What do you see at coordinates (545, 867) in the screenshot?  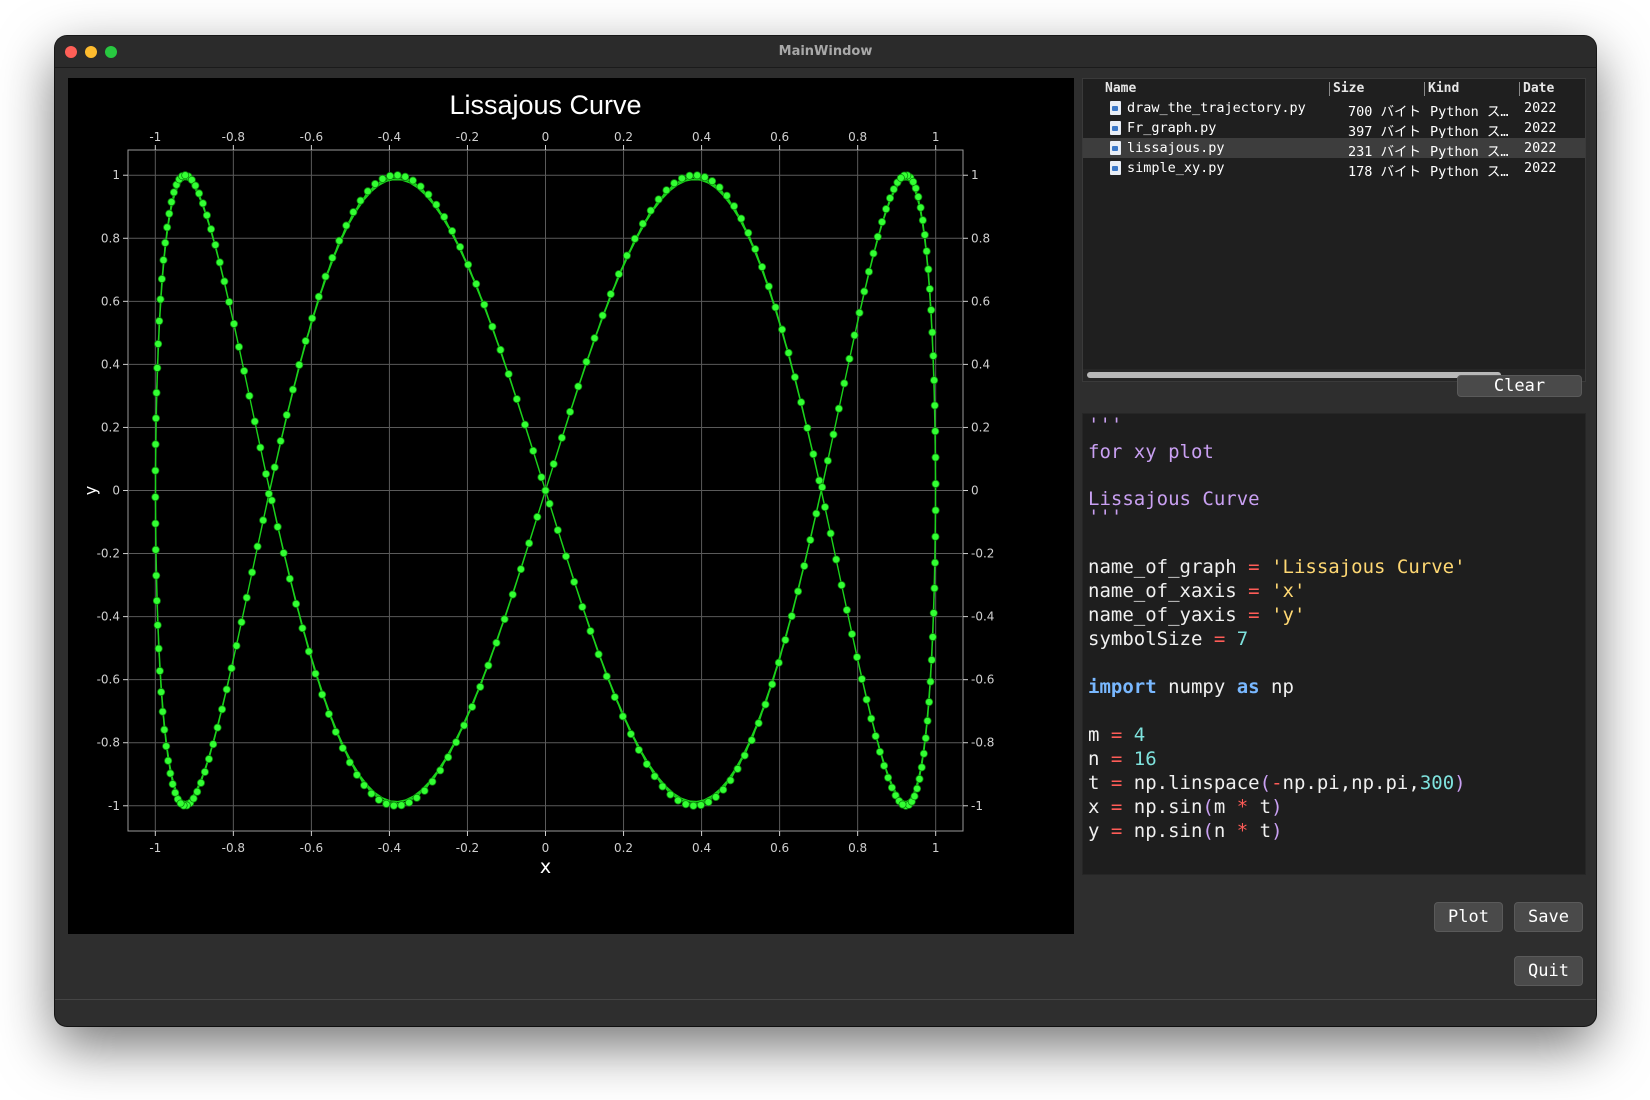 I see `x-axis-label: x` at bounding box center [545, 867].